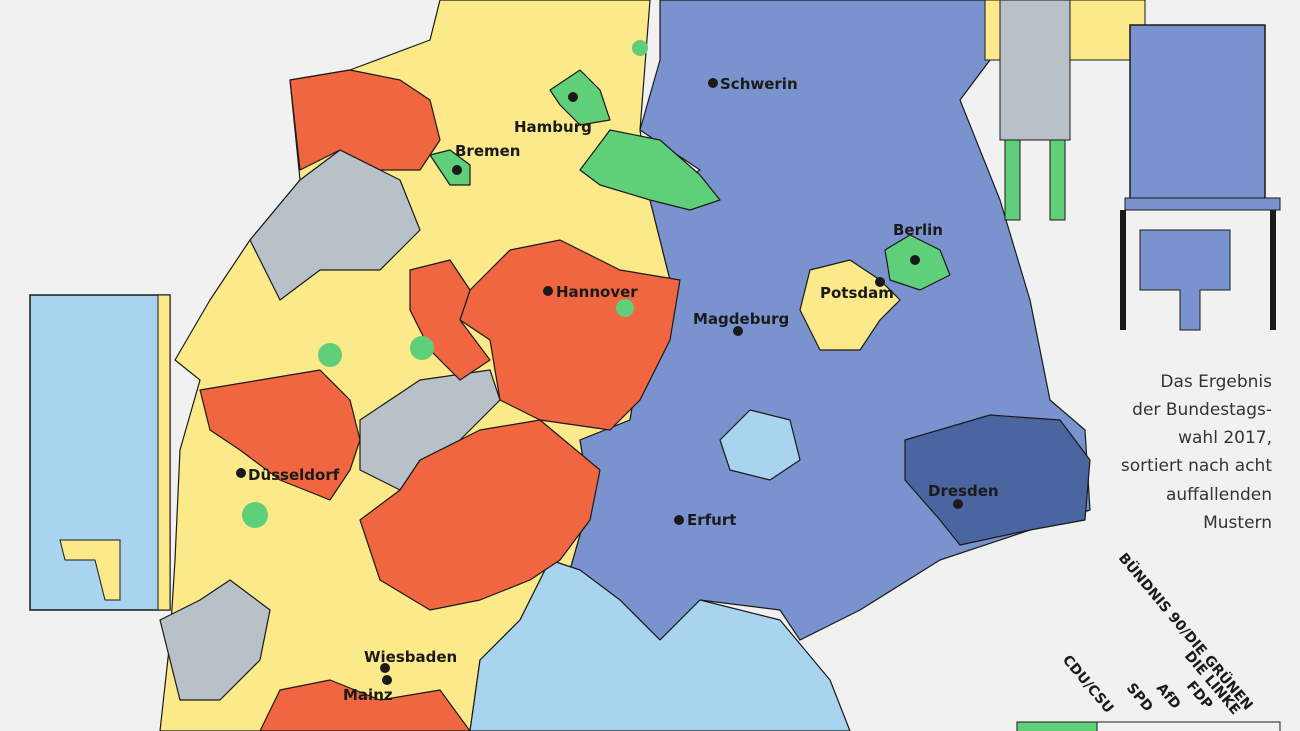  What do you see at coordinates (1219, 495) in the screenshot?
I see `description-line: auffallenden` at bounding box center [1219, 495].